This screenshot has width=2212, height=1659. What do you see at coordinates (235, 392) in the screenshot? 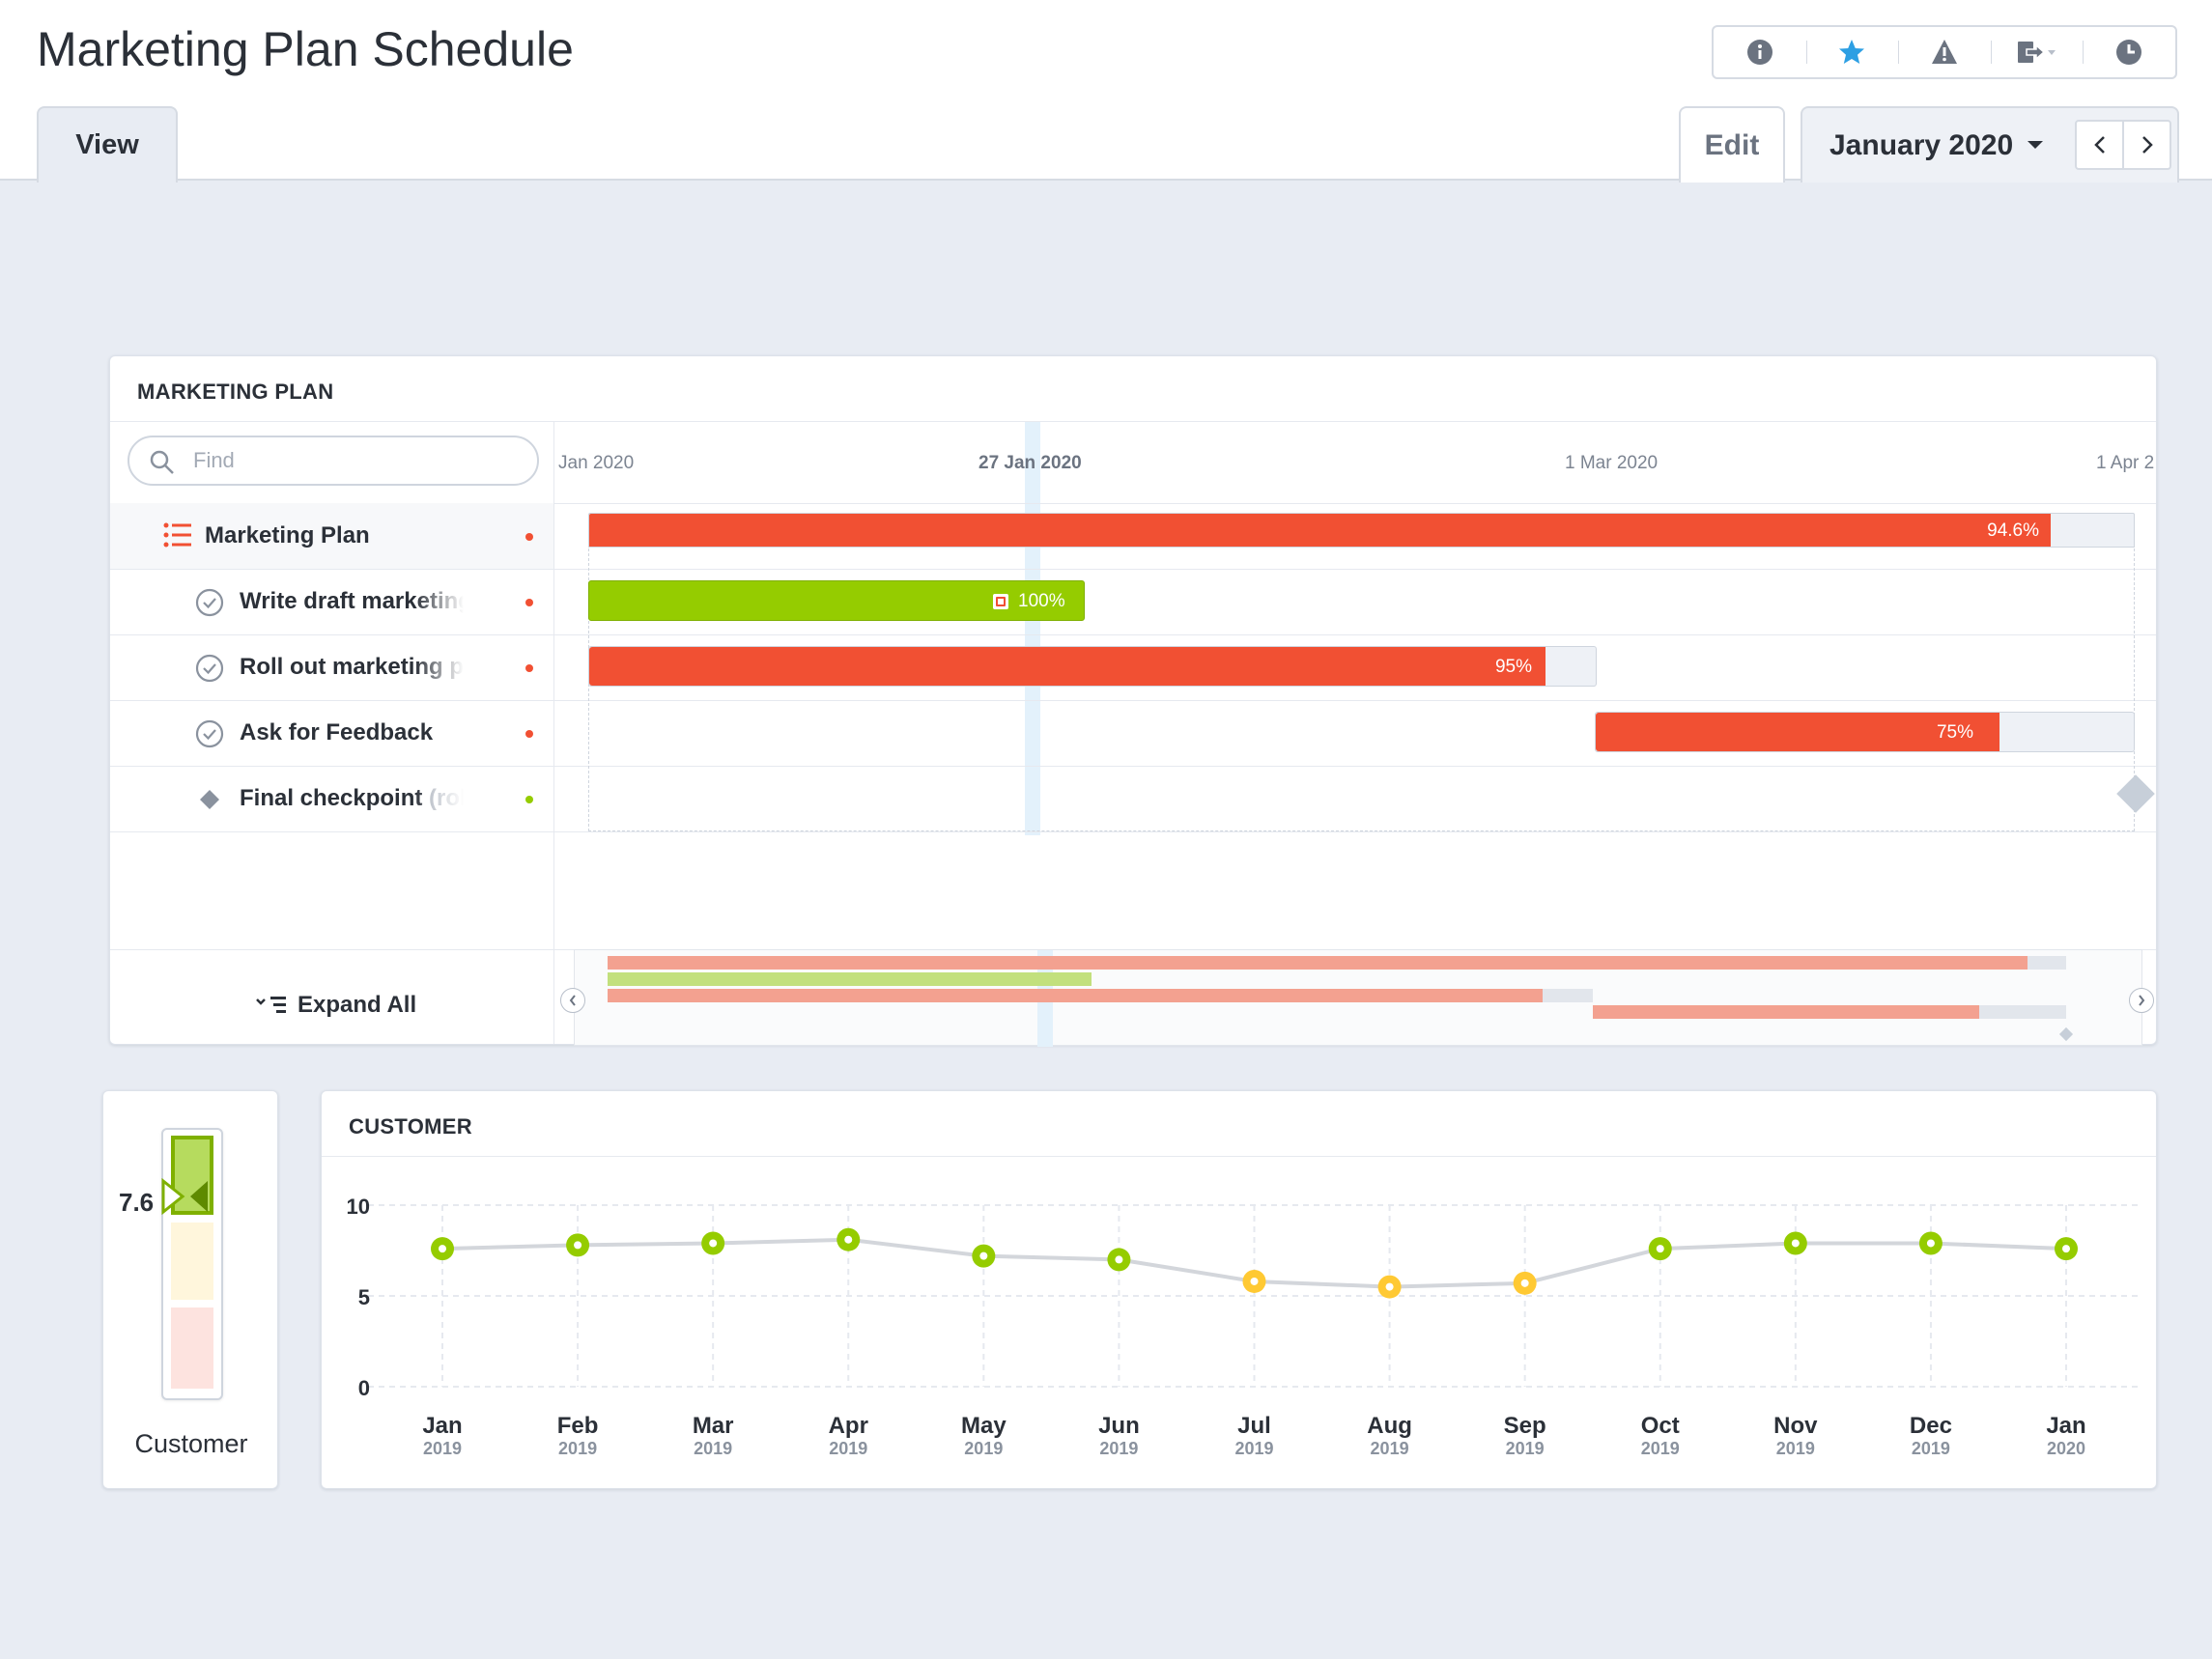
I see `gantt-title: MARKETING PLAN` at bounding box center [235, 392].